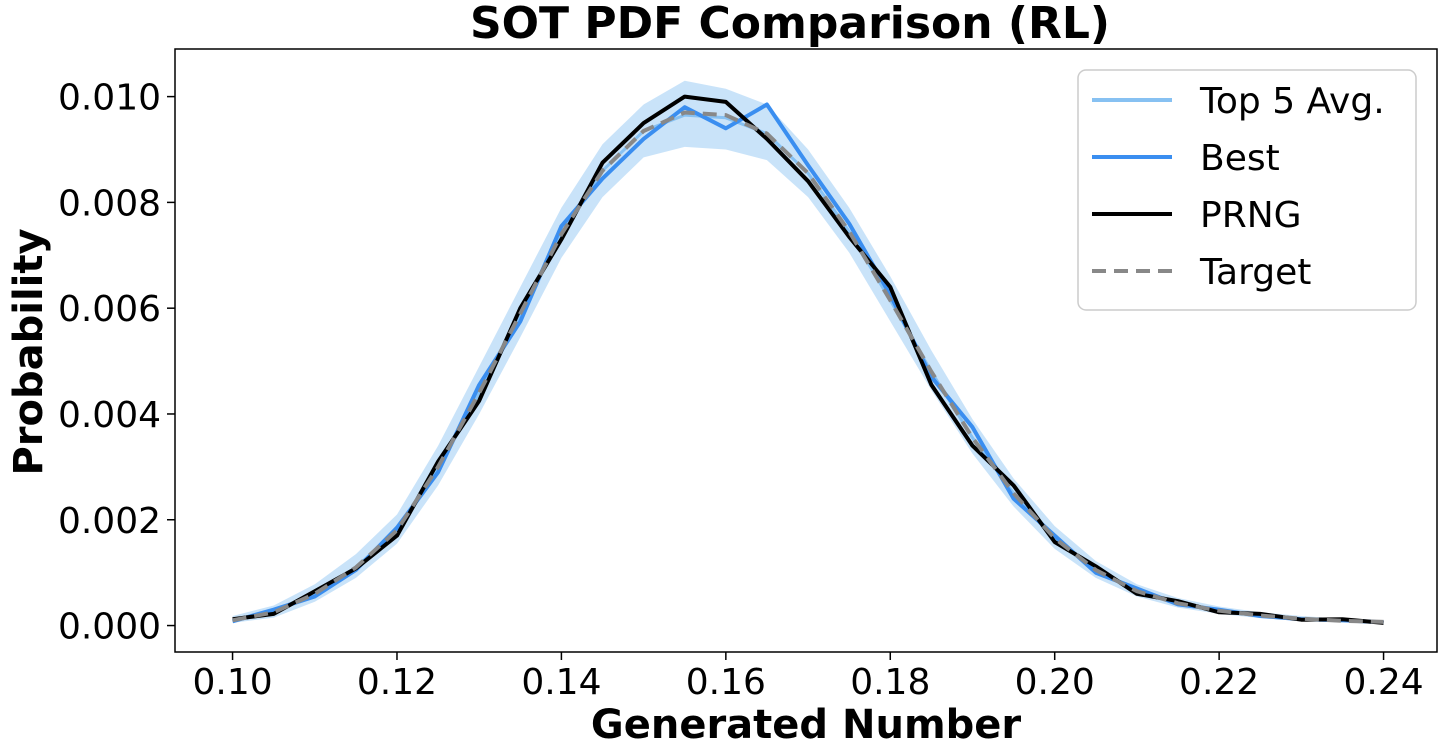 Image resolution: width=1440 pixels, height=751 pixels. I want to click on legend: Top 5 Avg. Best PRNG Target, so click(1247, 190).